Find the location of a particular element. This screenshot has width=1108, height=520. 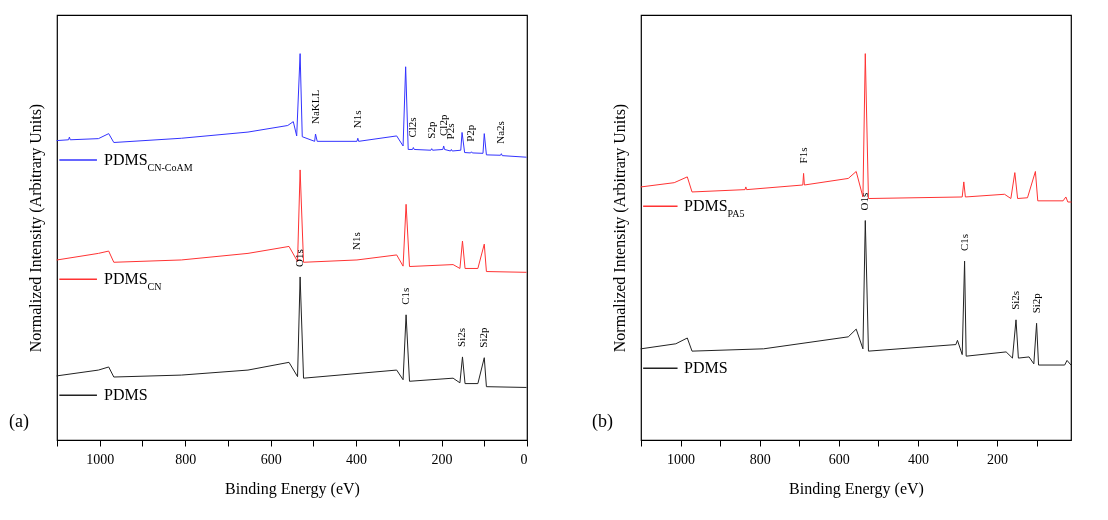

annotation: Cl2p is located at coordinates (442, 125).